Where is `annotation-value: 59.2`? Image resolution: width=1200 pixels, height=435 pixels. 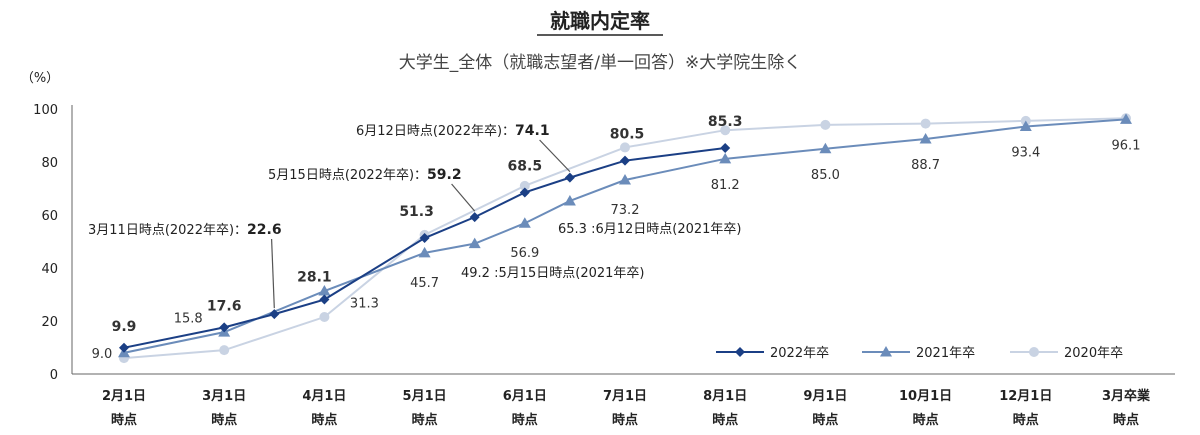
annotation-value: 59.2 is located at coordinates (444, 175).